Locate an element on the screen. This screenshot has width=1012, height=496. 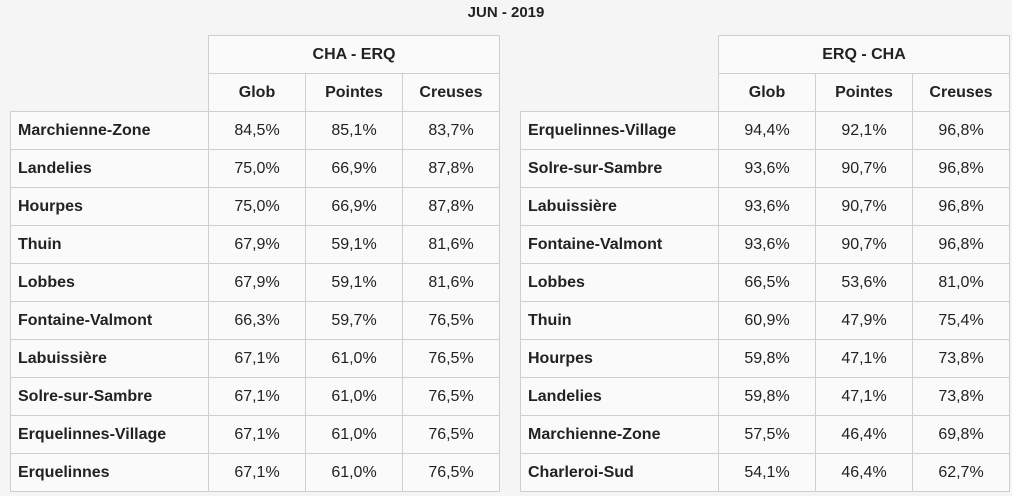
table-row: Solre-sur-Sambre 93,6% 90,7% 96,8% is located at coordinates (765, 168).